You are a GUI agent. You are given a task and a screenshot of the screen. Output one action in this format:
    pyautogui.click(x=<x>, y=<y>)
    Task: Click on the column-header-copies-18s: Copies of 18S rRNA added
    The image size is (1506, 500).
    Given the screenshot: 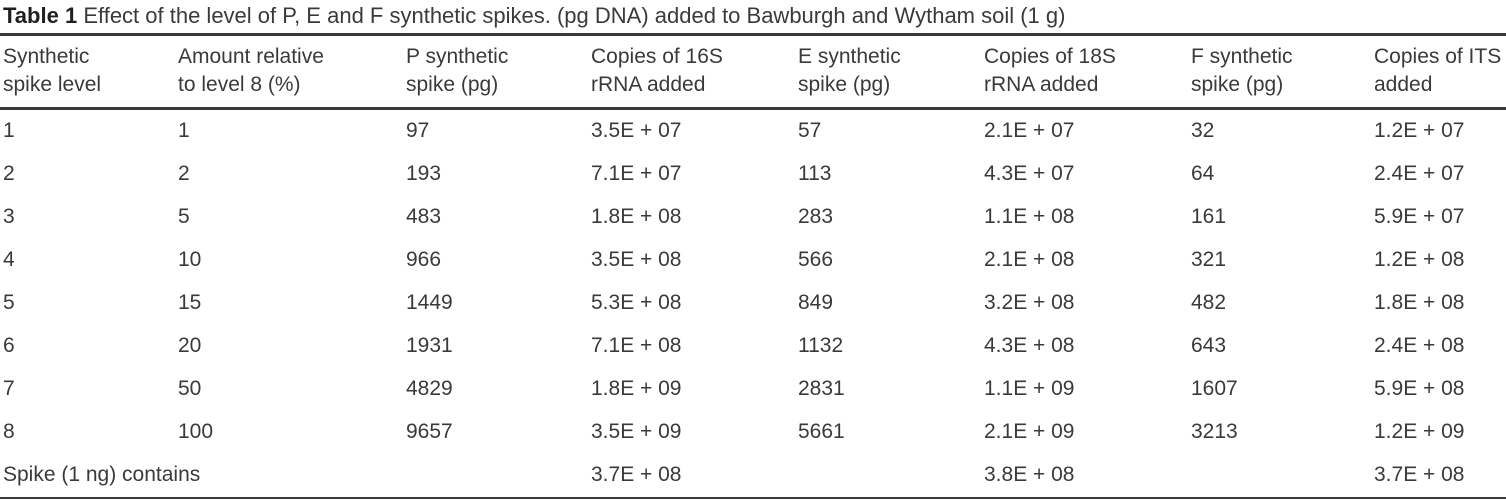 What is the action you would take?
    pyautogui.click(x=1084, y=72)
    